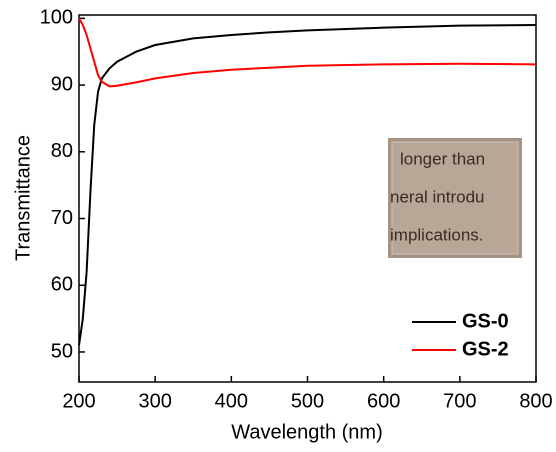 This screenshot has height=452, width=556. What do you see at coordinates (307, 52) in the screenshot?
I see `series-line` at bounding box center [307, 52].